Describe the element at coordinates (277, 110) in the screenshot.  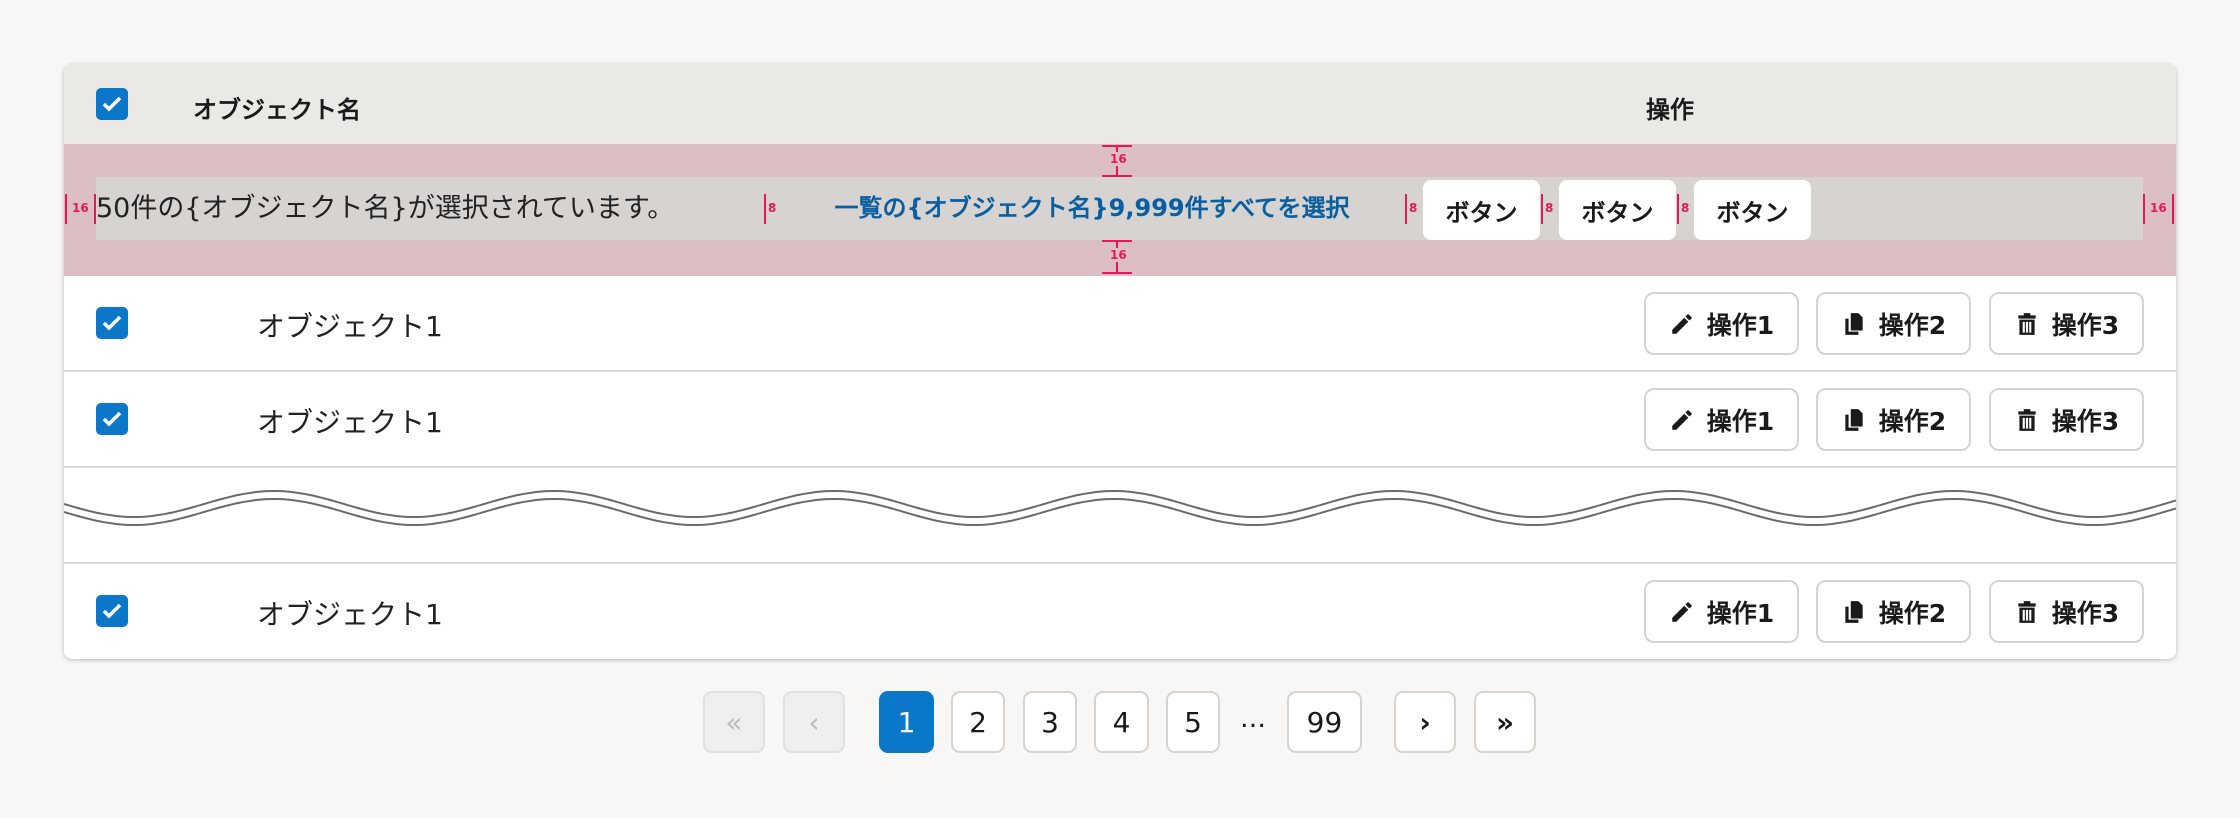
I see `name-column-header: オブジェクト名` at that location.